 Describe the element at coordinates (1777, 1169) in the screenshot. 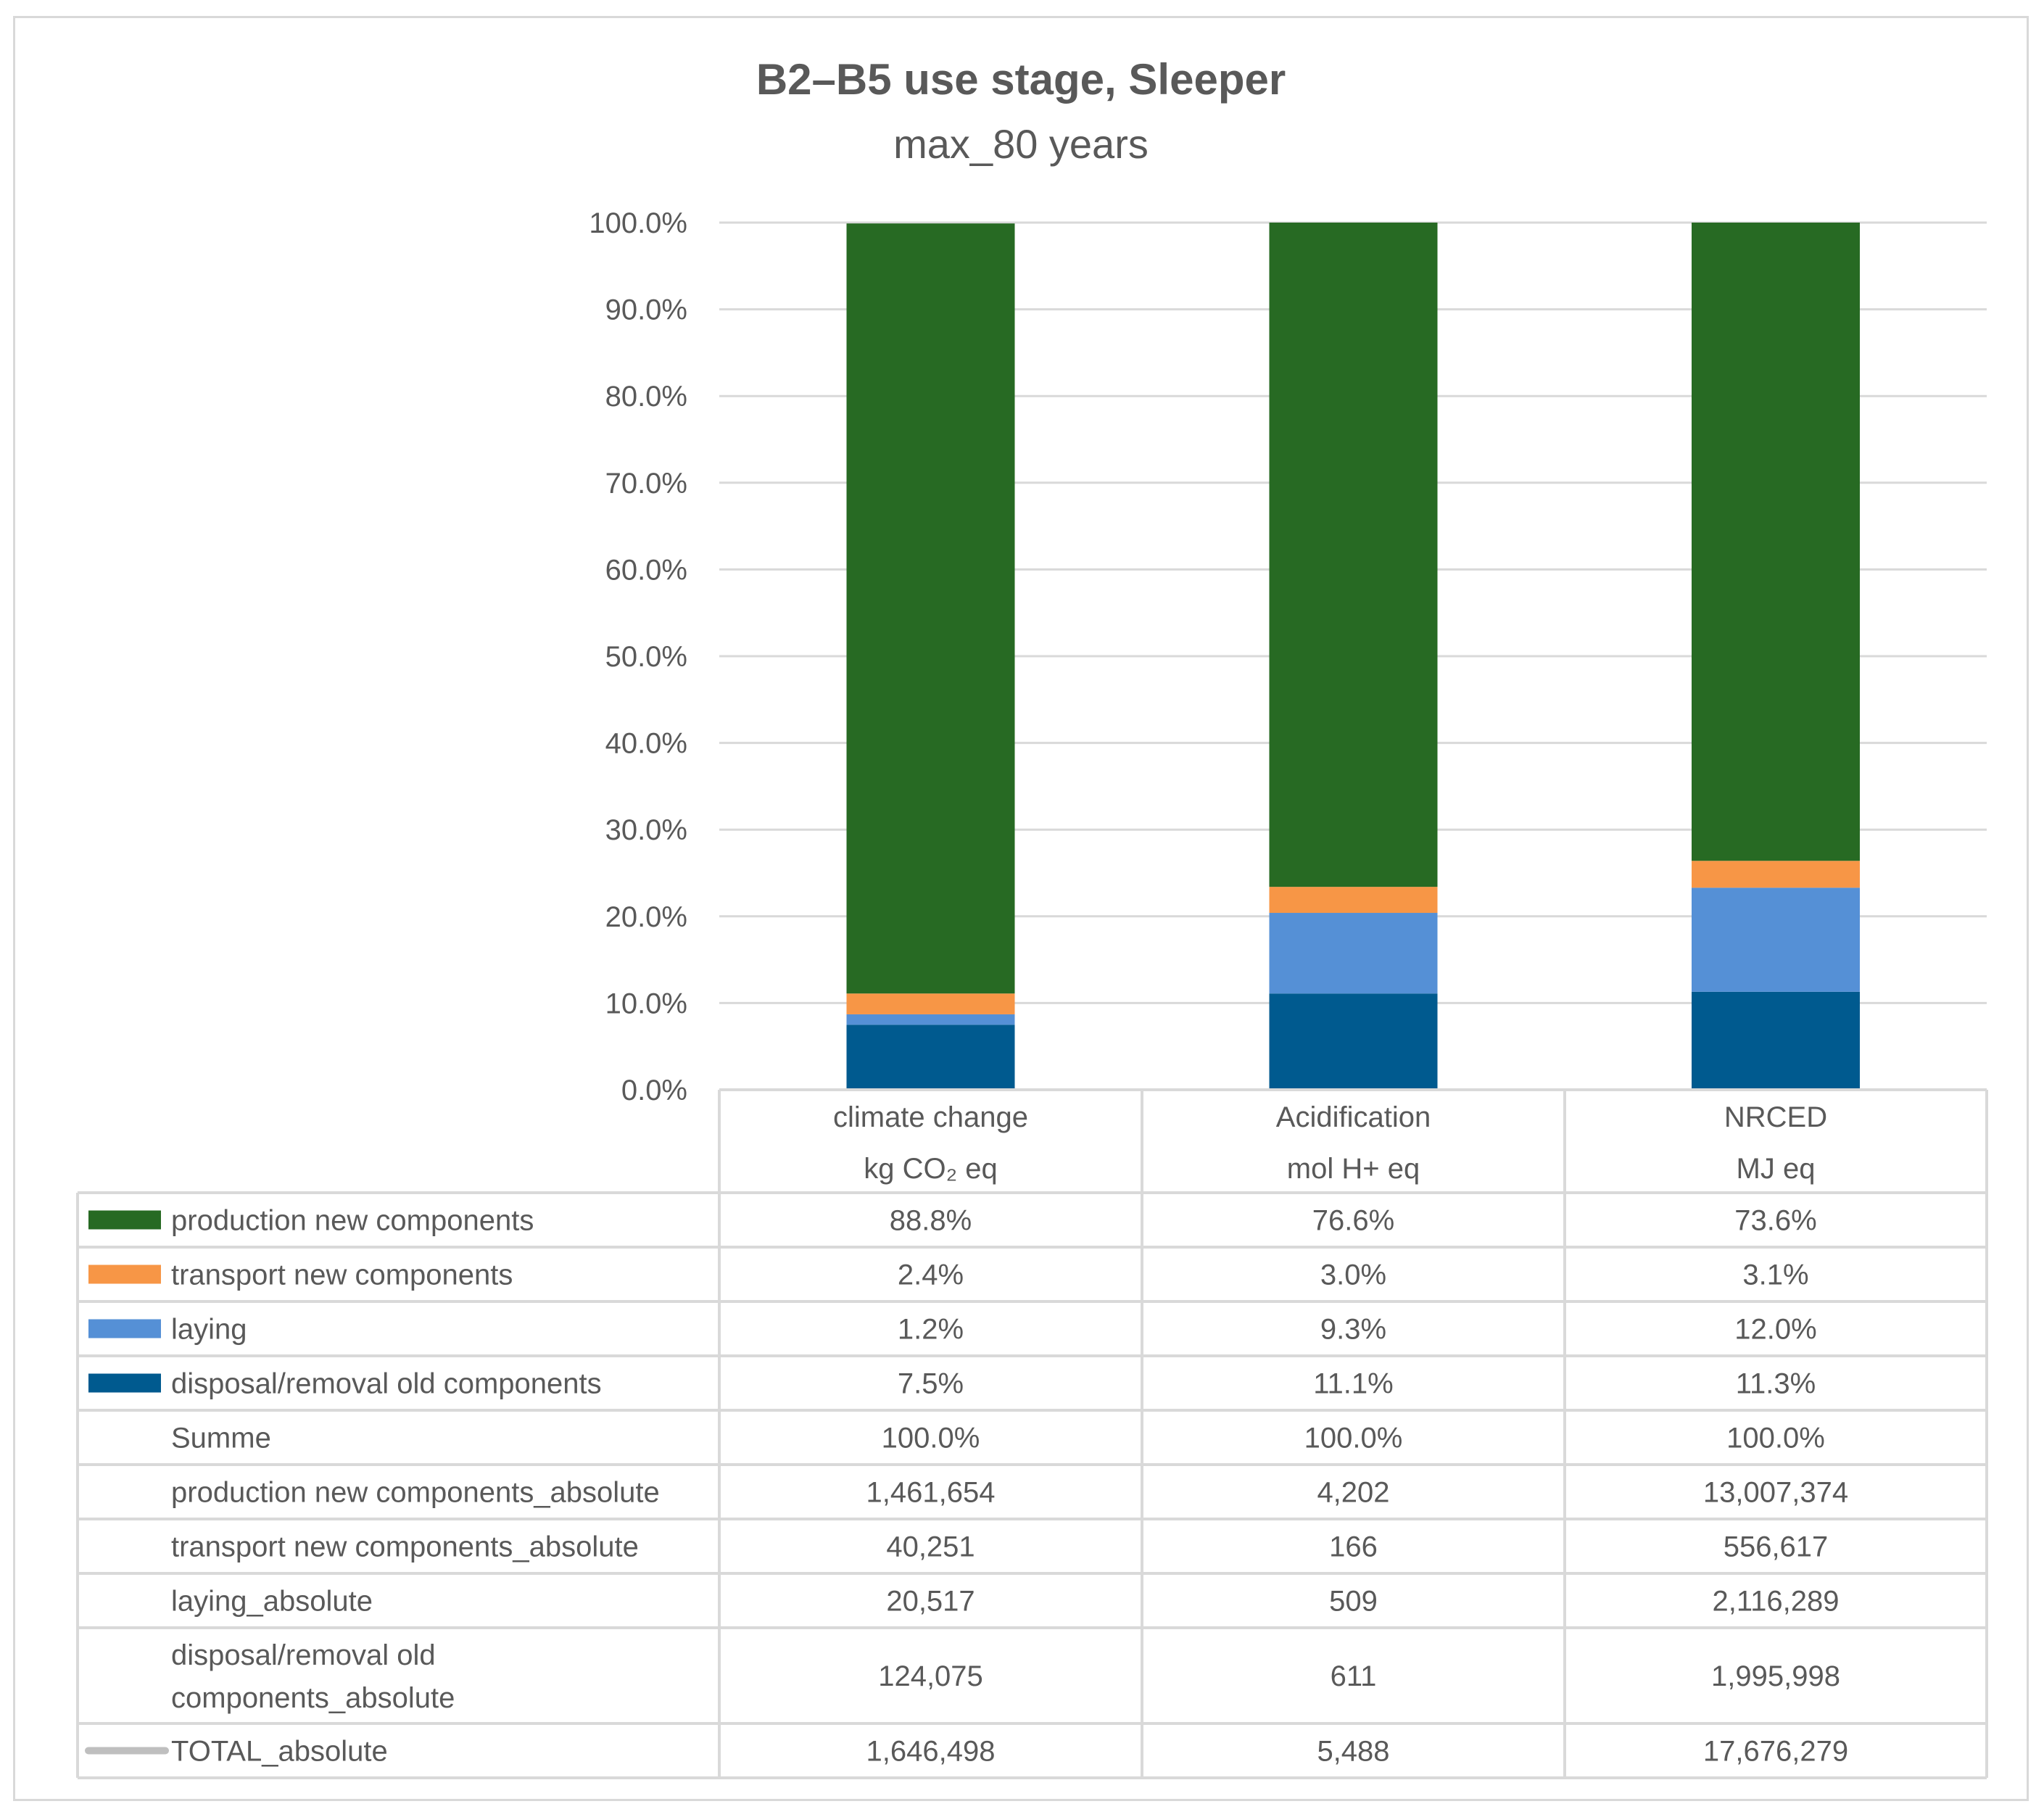

I see `category-unit: MJ eq` at that location.